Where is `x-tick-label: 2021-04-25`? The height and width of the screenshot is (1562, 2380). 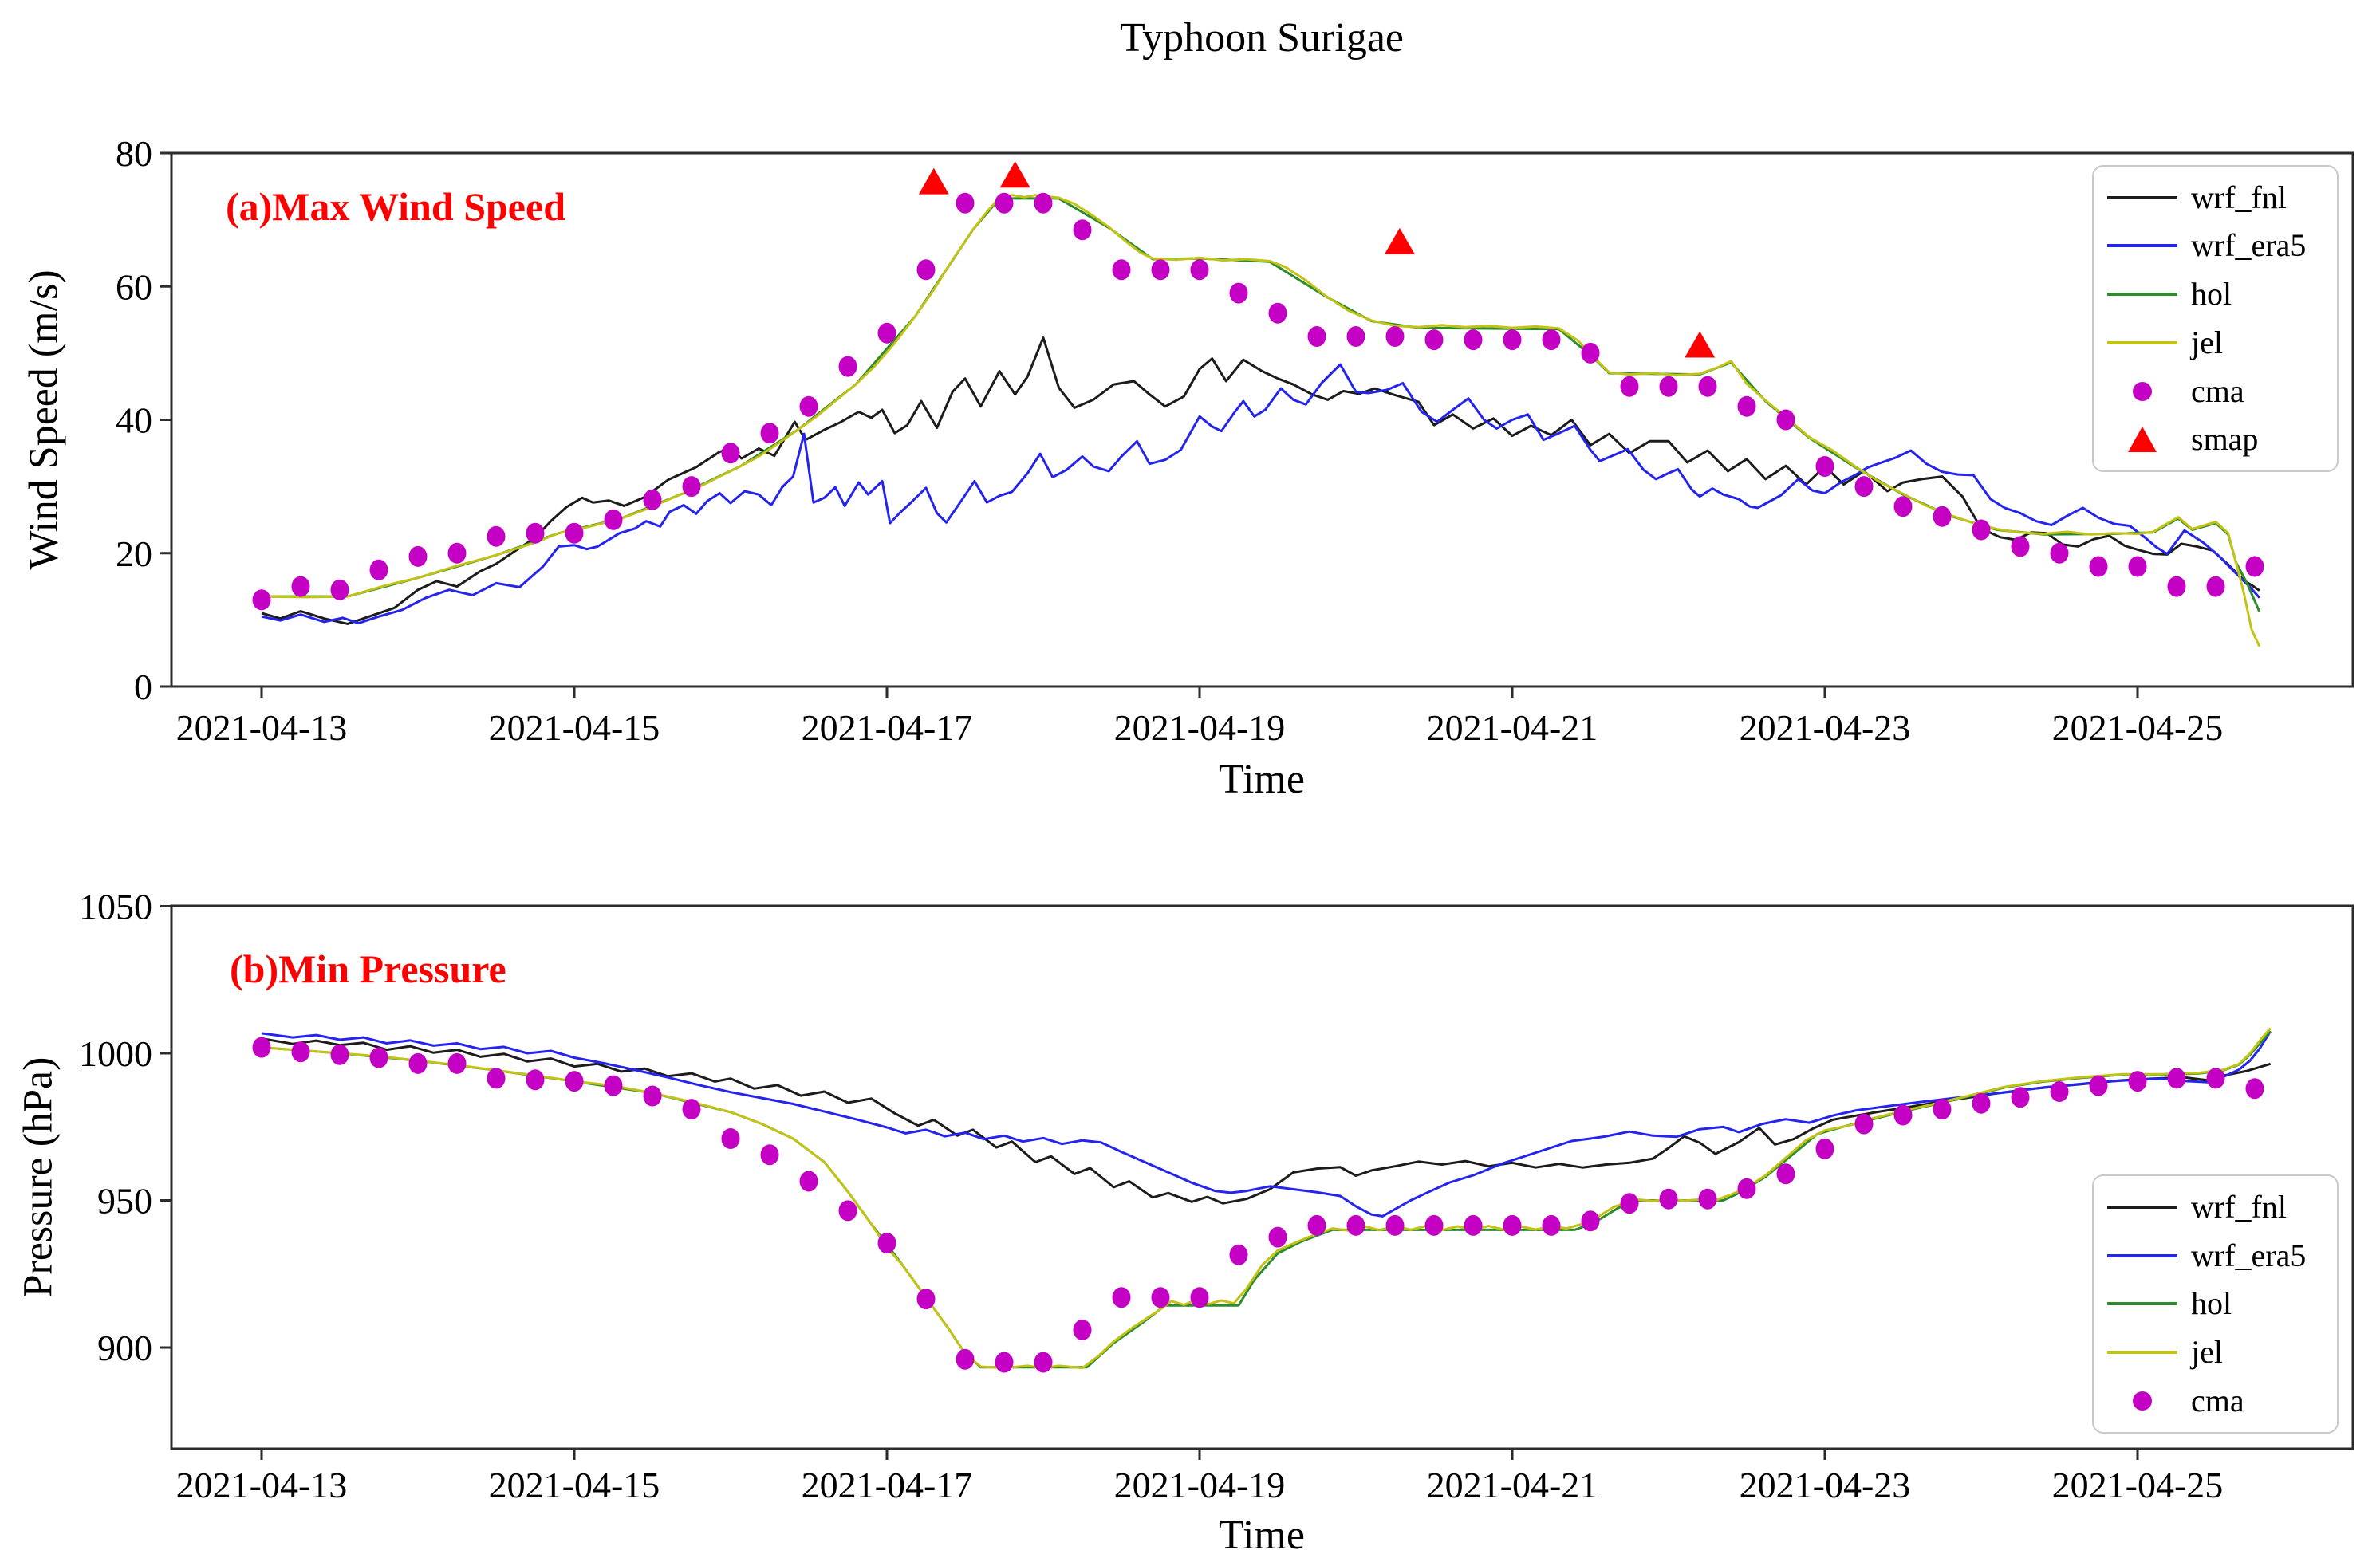
x-tick-label: 2021-04-25 is located at coordinates (2138, 1485).